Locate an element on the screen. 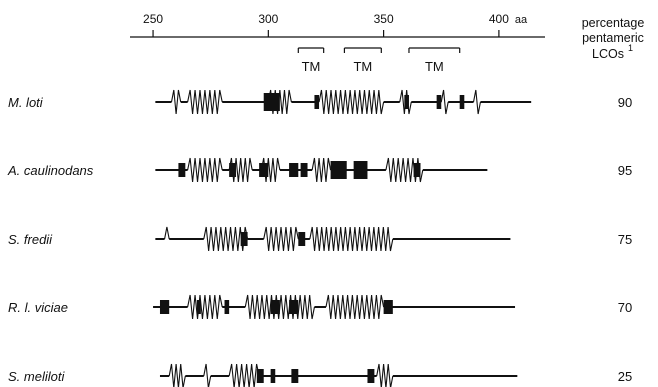 This screenshot has width=658, height=387. row-s-meliloti: S. meliloti 25 is located at coordinates (320, 375).